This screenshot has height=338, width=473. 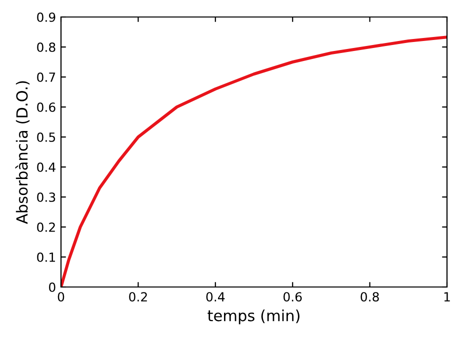 What do you see at coordinates (292, 297) in the screenshot?
I see `x-tick-label: 0.6` at bounding box center [292, 297].